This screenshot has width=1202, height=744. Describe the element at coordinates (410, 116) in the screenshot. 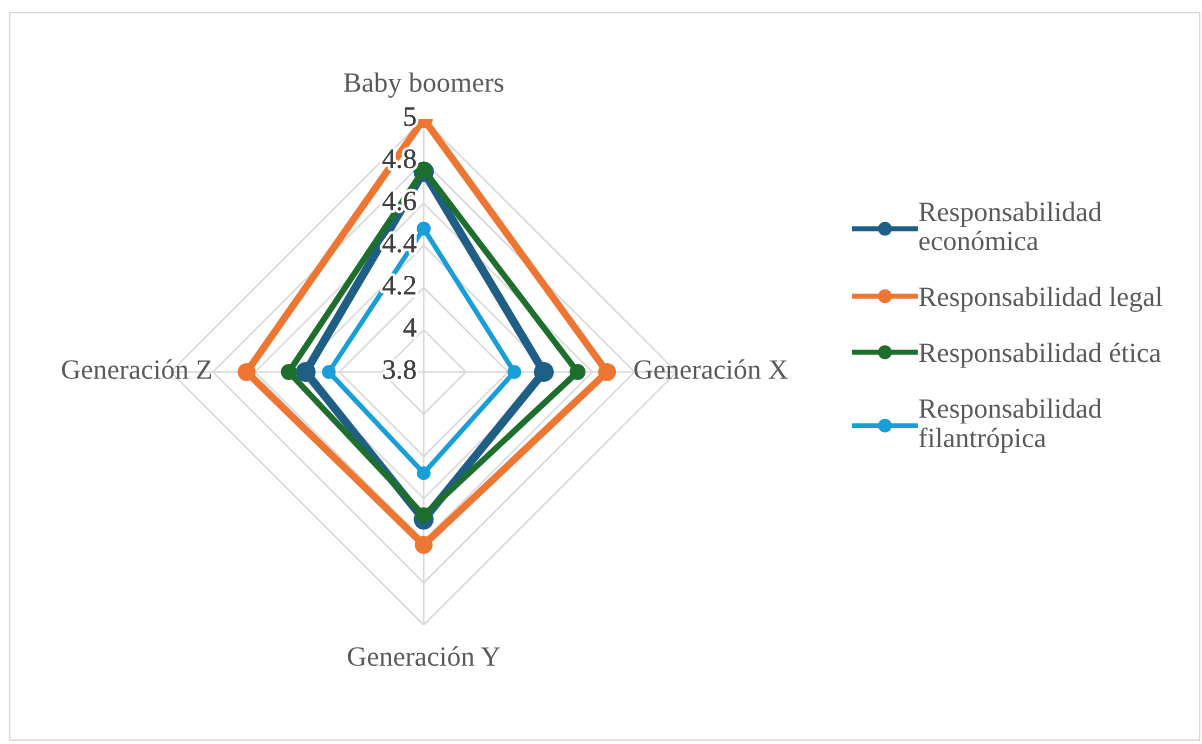

I see `y-tick-label: 5` at that location.